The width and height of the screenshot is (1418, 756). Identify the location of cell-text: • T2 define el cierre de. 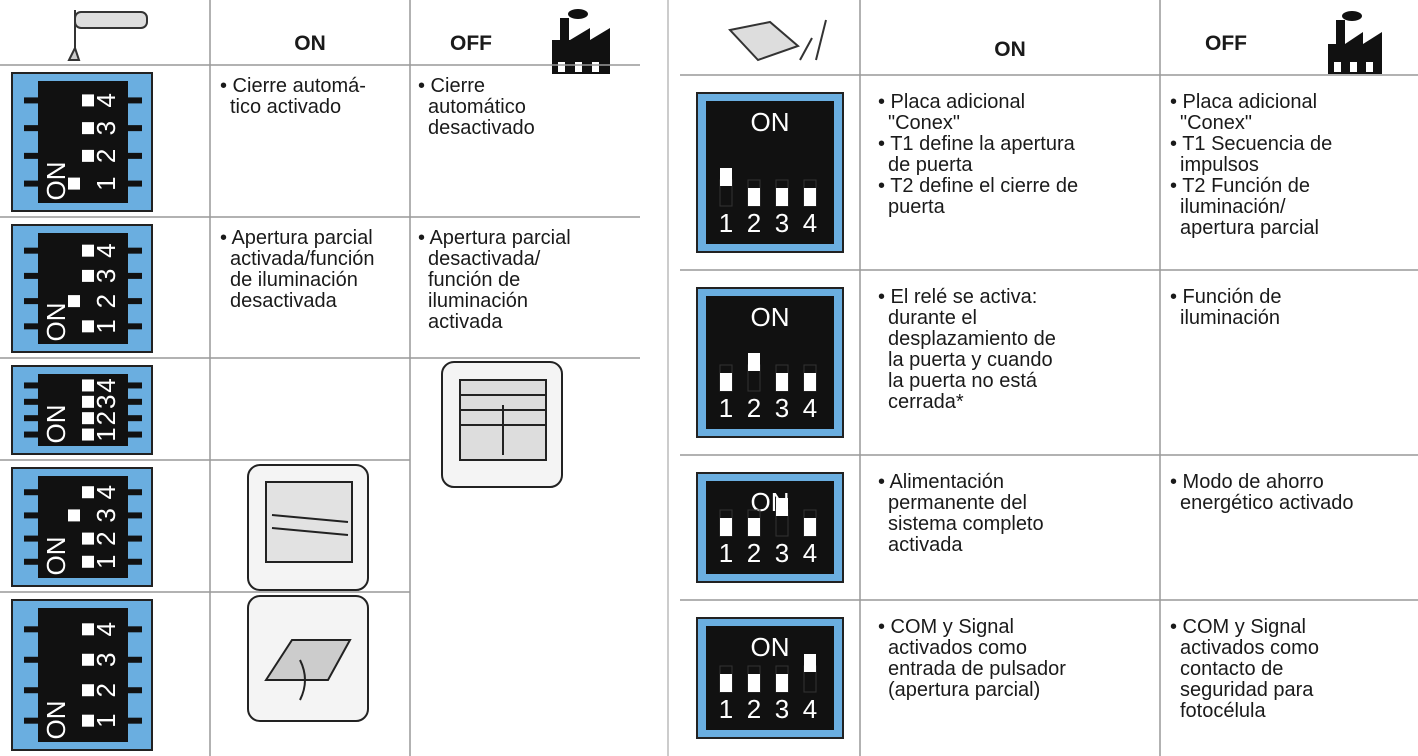
(978, 186).